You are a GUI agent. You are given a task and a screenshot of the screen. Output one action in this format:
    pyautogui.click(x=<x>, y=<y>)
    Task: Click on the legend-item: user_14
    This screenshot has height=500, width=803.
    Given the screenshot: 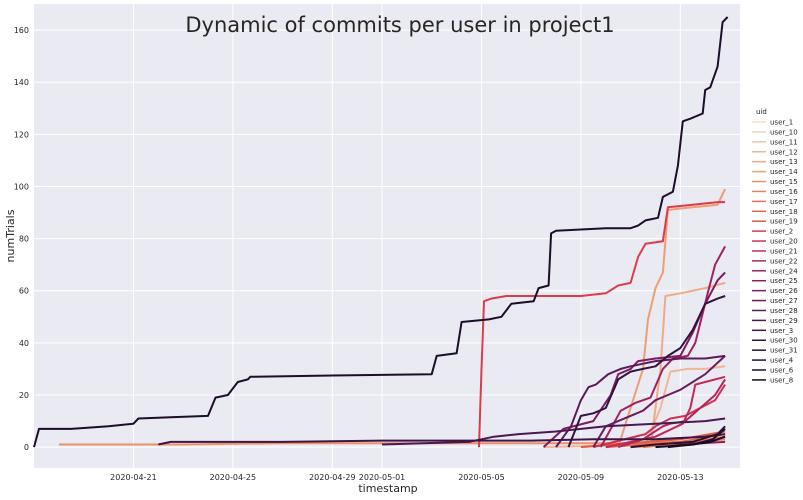 What is the action you would take?
    pyautogui.click(x=784, y=172)
    